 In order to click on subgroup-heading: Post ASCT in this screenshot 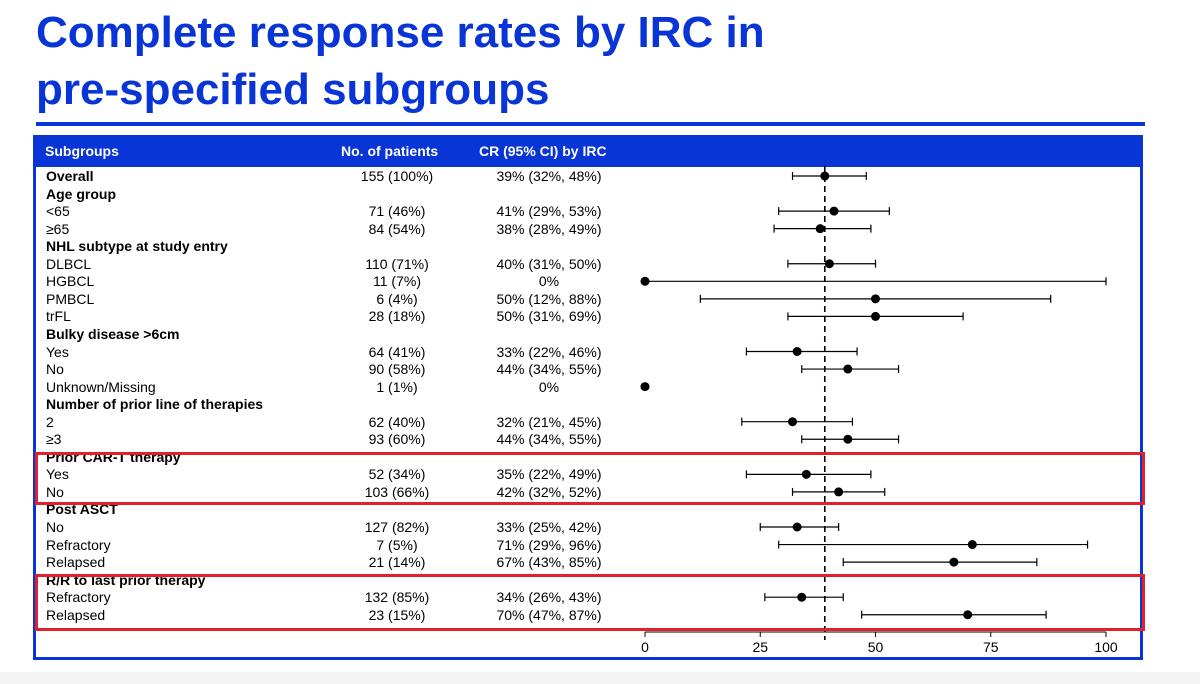, I will do `click(82, 509)`.